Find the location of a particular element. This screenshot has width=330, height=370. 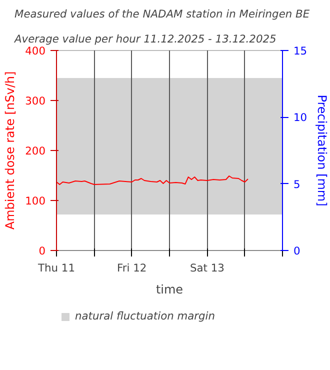

y-axis-title: Ambient dose rate [nSv/h] is located at coordinates (10, 150).